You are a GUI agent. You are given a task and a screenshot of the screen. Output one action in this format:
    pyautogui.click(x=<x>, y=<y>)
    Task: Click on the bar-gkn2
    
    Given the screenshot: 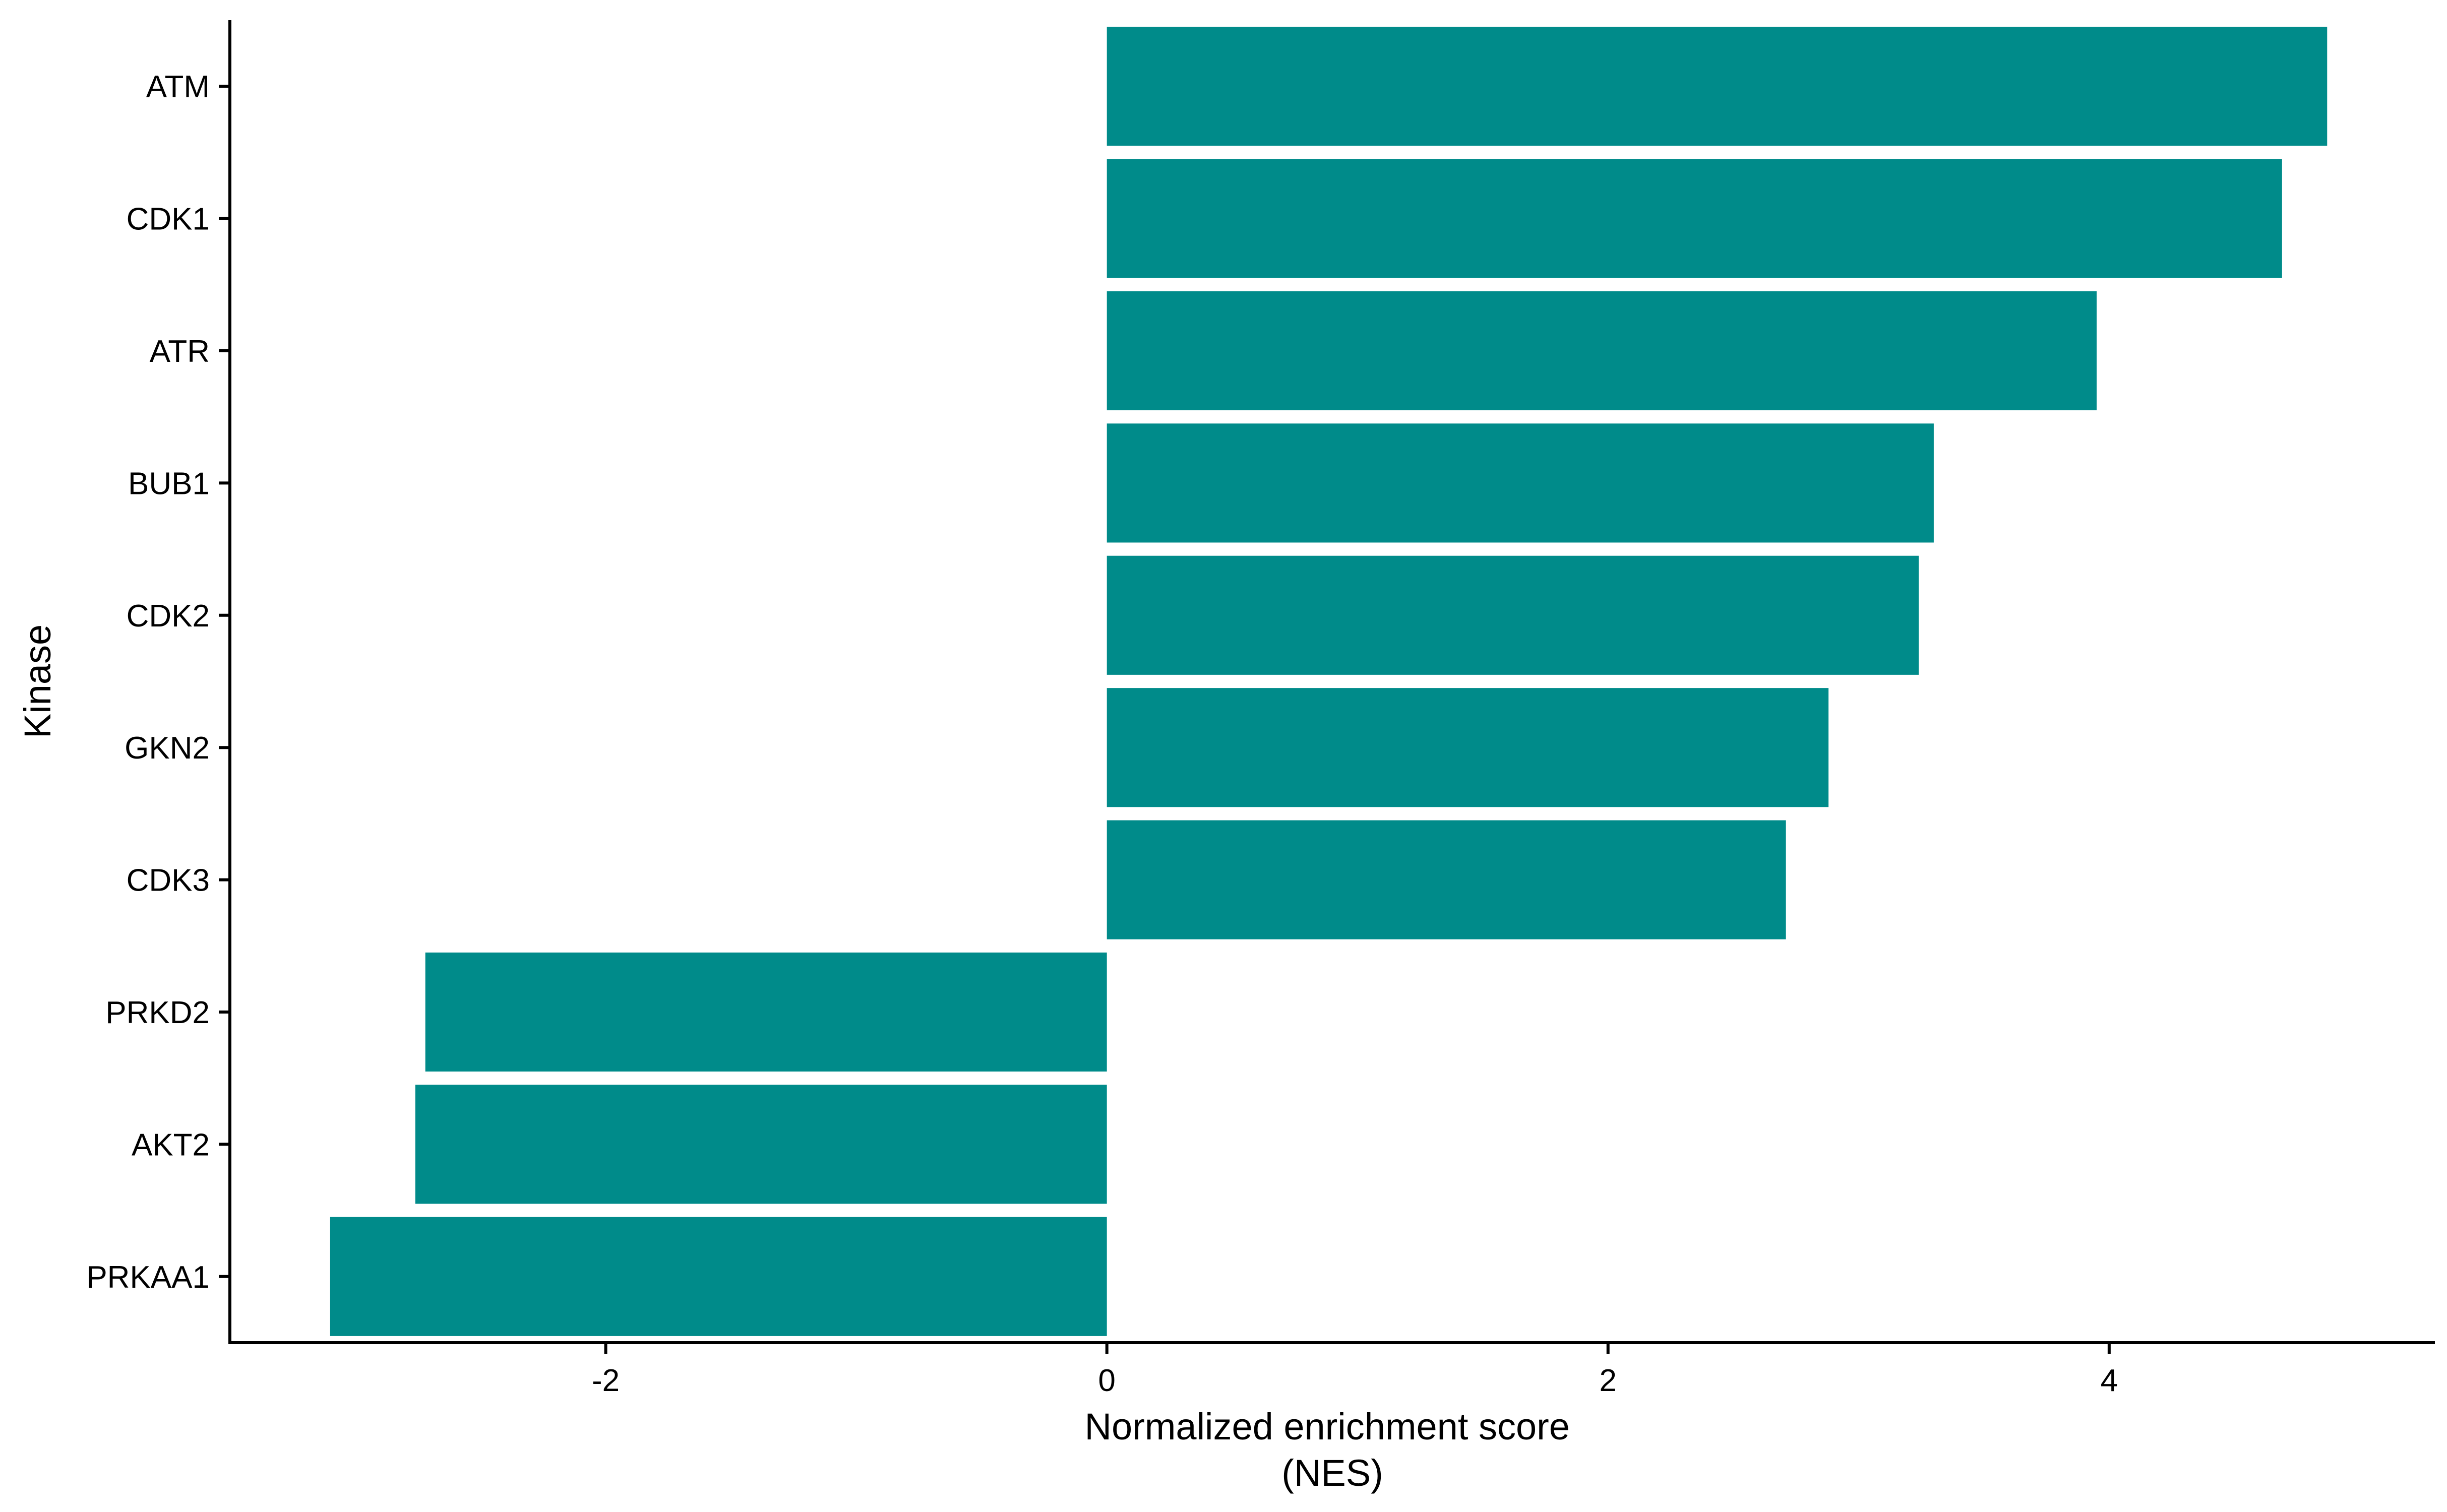 What is the action you would take?
    pyautogui.click(x=1468, y=747)
    